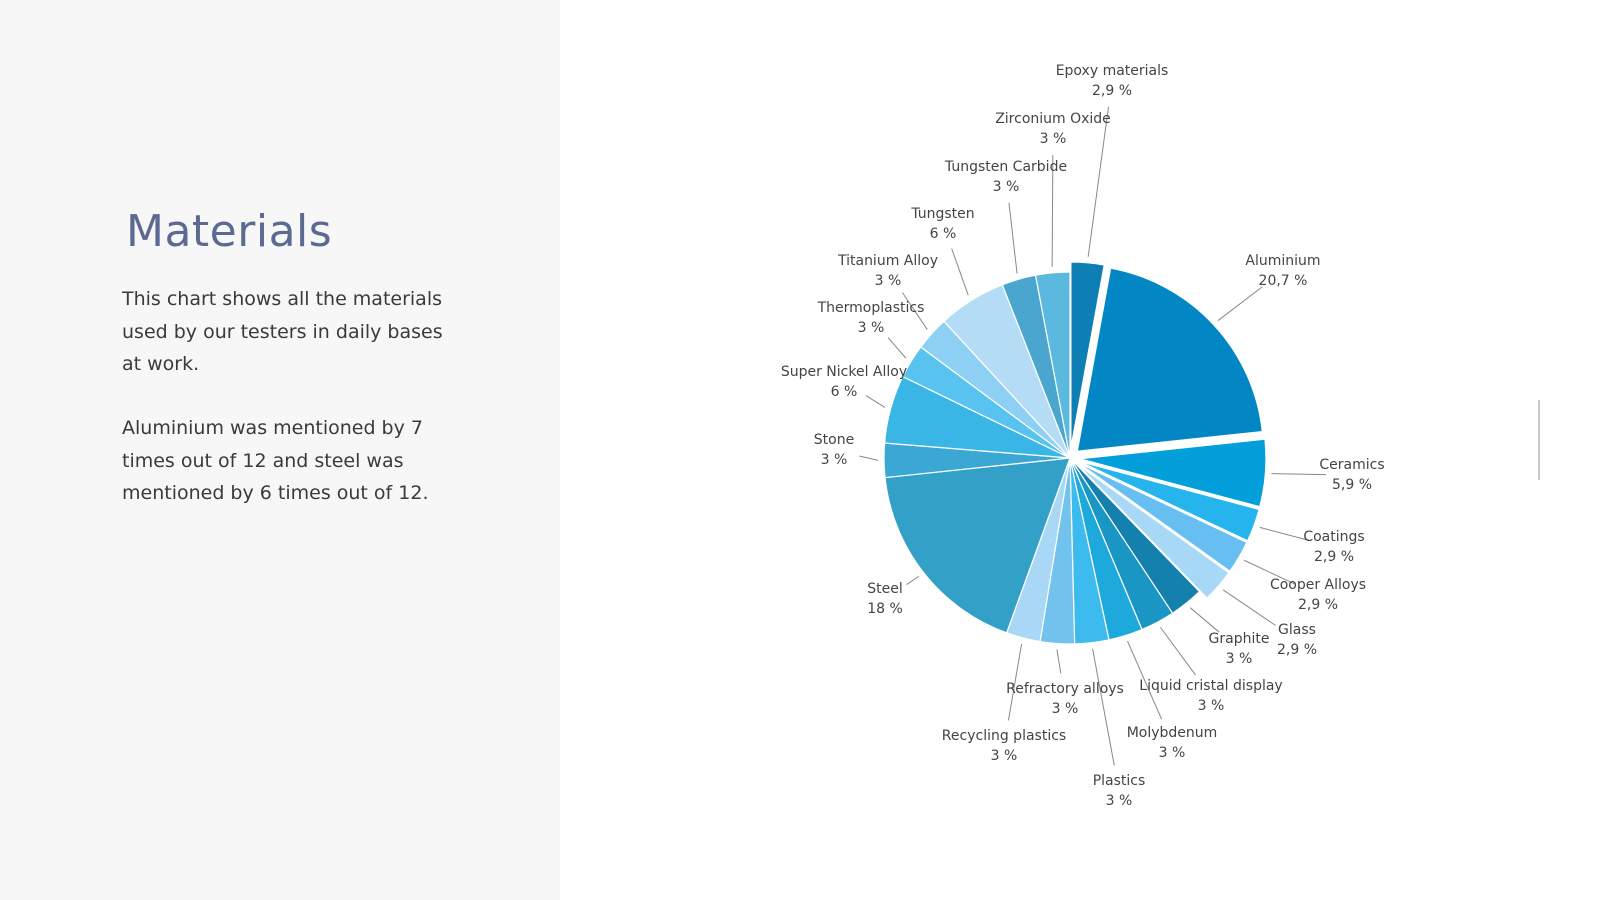 The width and height of the screenshot is (1600, 900). What do you see at coordinates (1204, 620) in the screenshot?
I see `leader-line-graphite` at bounding box center [1204, 620].